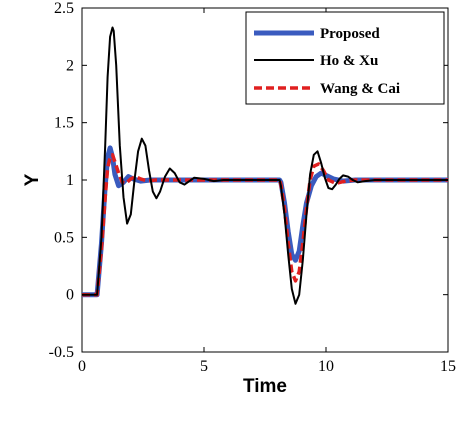 This screenshot has width=474, height=424. I want to click on legend: Proposed Ho & Xu Wang & Cai, so click(345, 58).